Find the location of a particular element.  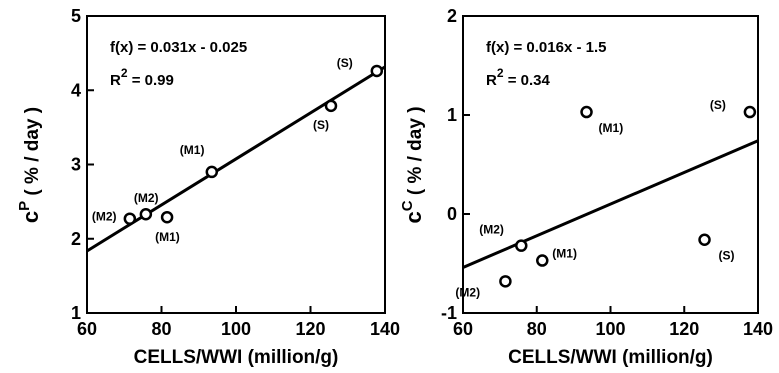

y-tick-label: 5 is located at coordinates (76, 16).